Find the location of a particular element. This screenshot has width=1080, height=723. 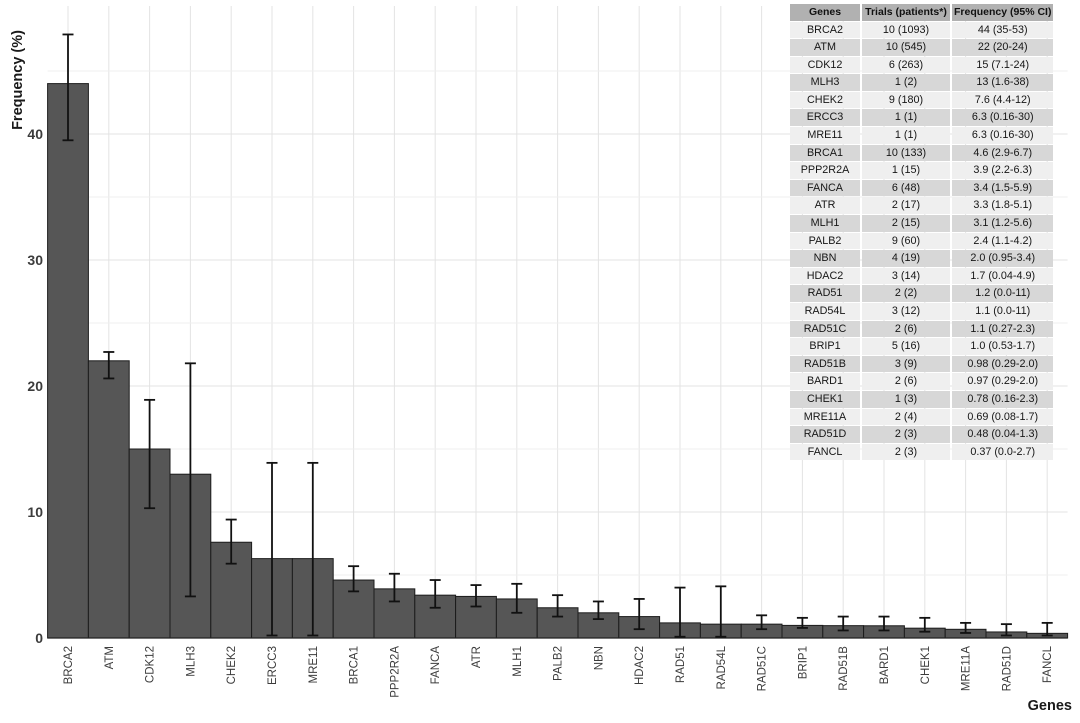

table-row: BRCA1 10 (133) 4.6 (2.9-6.7) is located at coordinates (922, 153).